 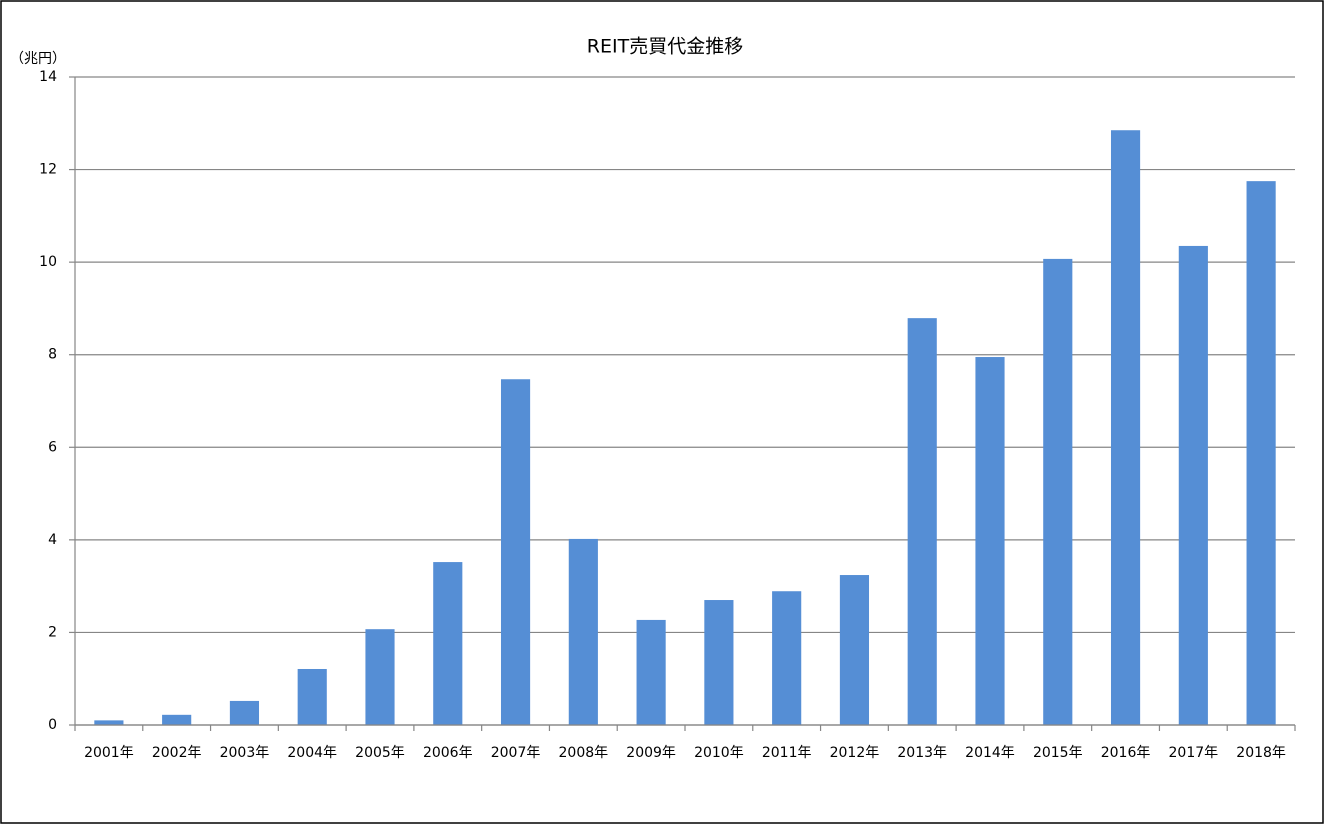 What do you see at coordinates (48, 170) in the screenshot?
I see `y-tick-label: 12` at bounding box center [48, 170].